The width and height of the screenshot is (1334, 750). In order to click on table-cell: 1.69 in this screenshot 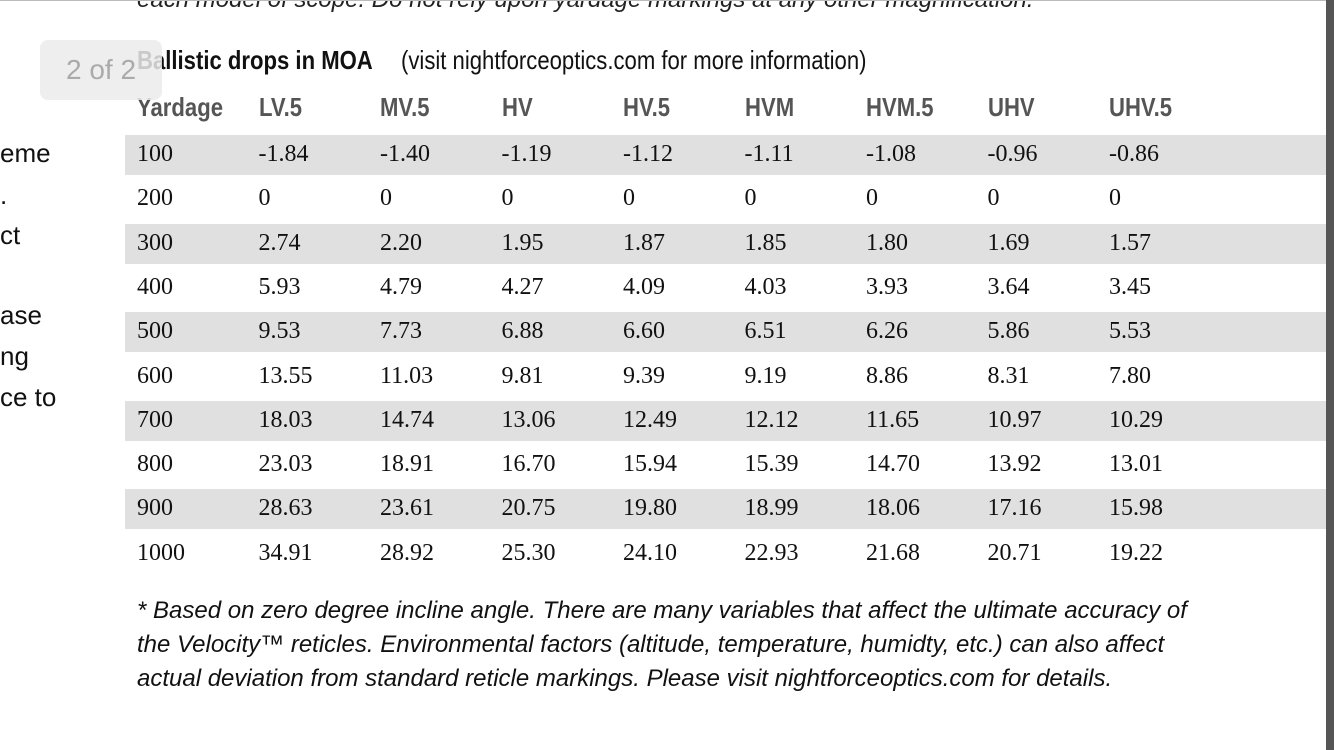, I will do `click(1008, 242)`.